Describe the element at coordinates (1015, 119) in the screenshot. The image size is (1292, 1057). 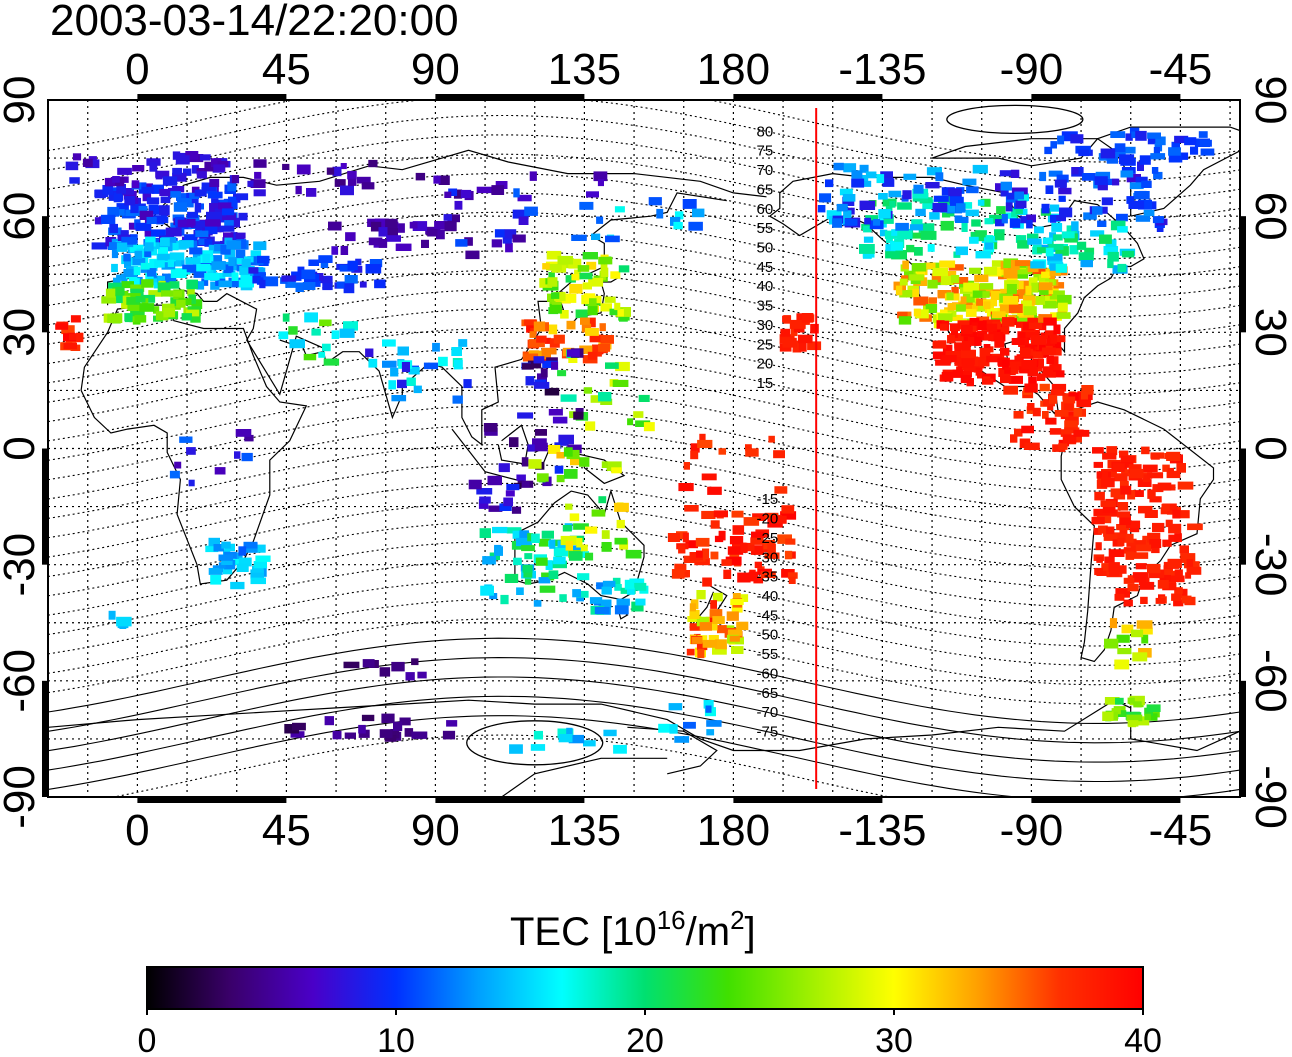
I see `north-pole-contour` at that location.